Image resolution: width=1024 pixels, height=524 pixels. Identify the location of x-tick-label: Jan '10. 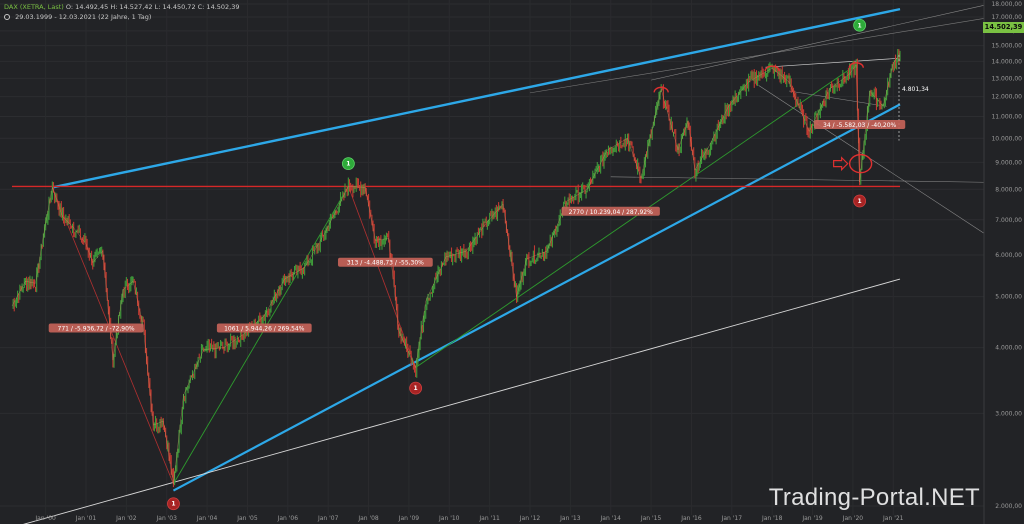
(449, 518).